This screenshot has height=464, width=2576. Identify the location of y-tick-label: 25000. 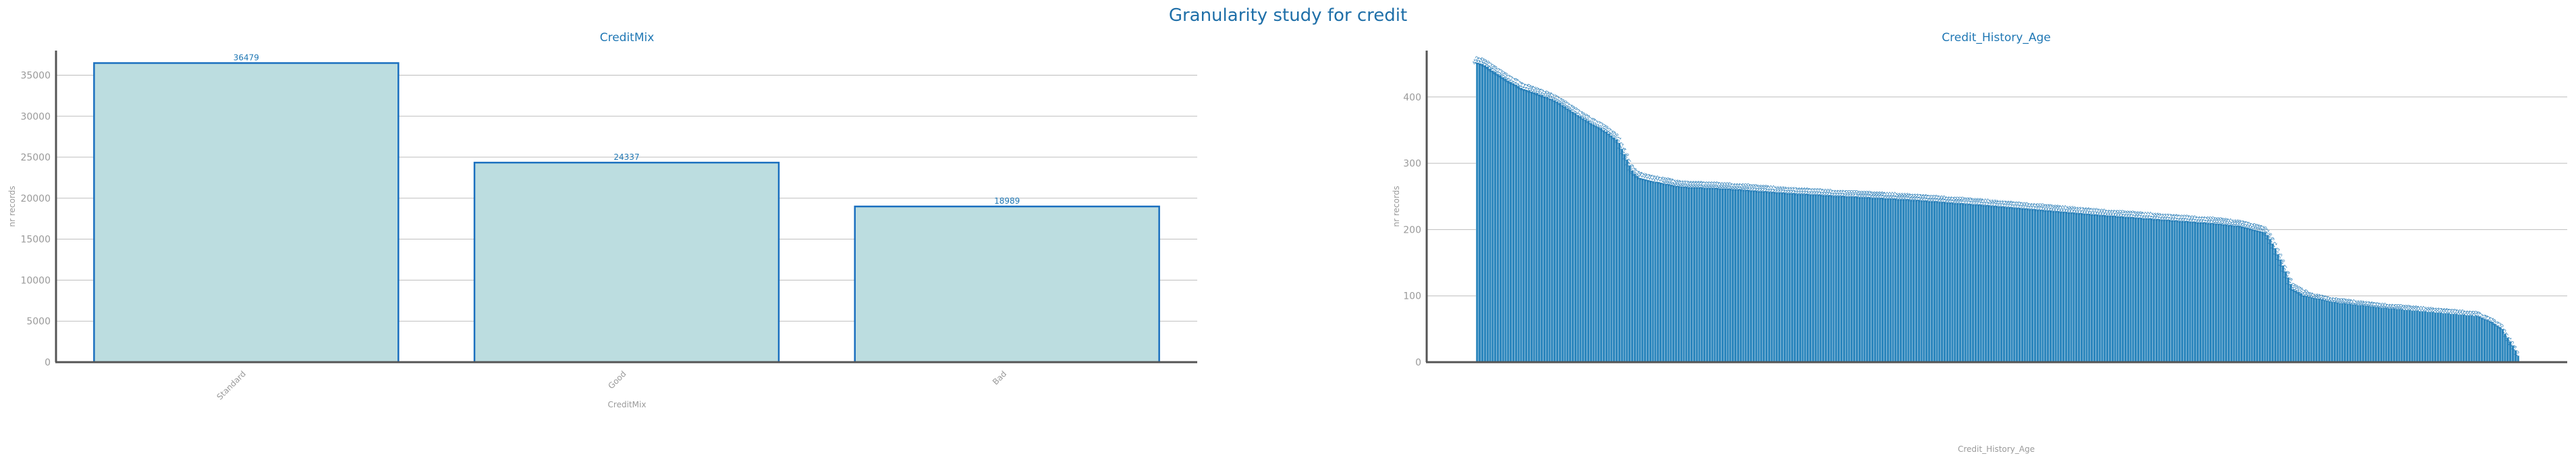
(35, 157).